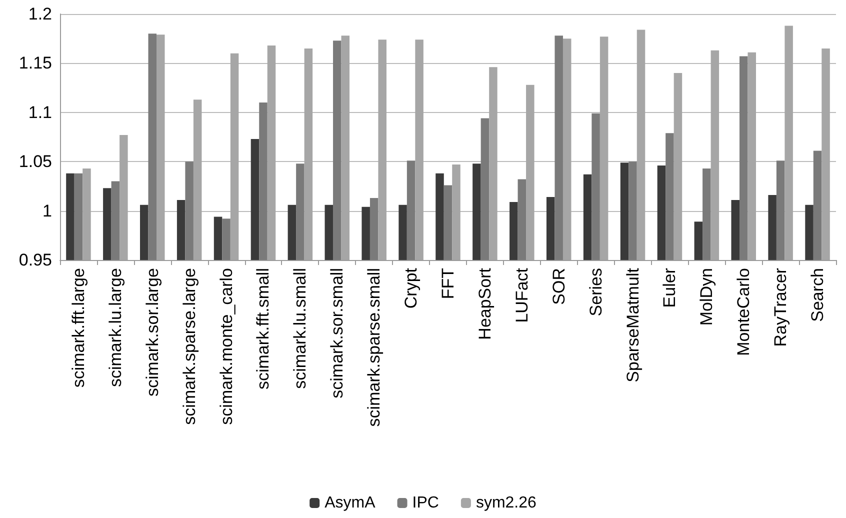  I want to click on x-tick-label: SOR, so click(558, 286).